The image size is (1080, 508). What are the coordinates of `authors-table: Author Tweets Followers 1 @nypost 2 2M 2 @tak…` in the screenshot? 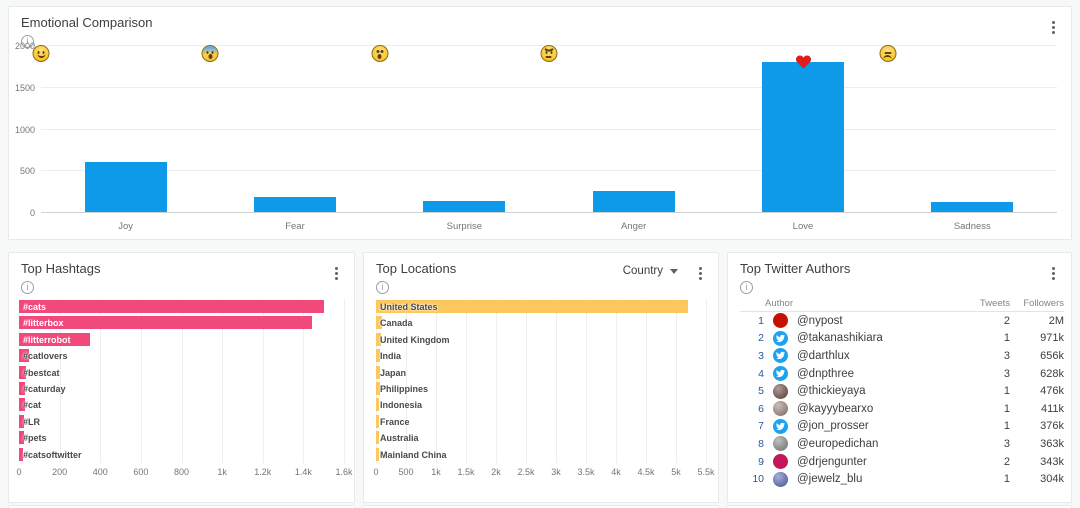 It's located at (902, 391).